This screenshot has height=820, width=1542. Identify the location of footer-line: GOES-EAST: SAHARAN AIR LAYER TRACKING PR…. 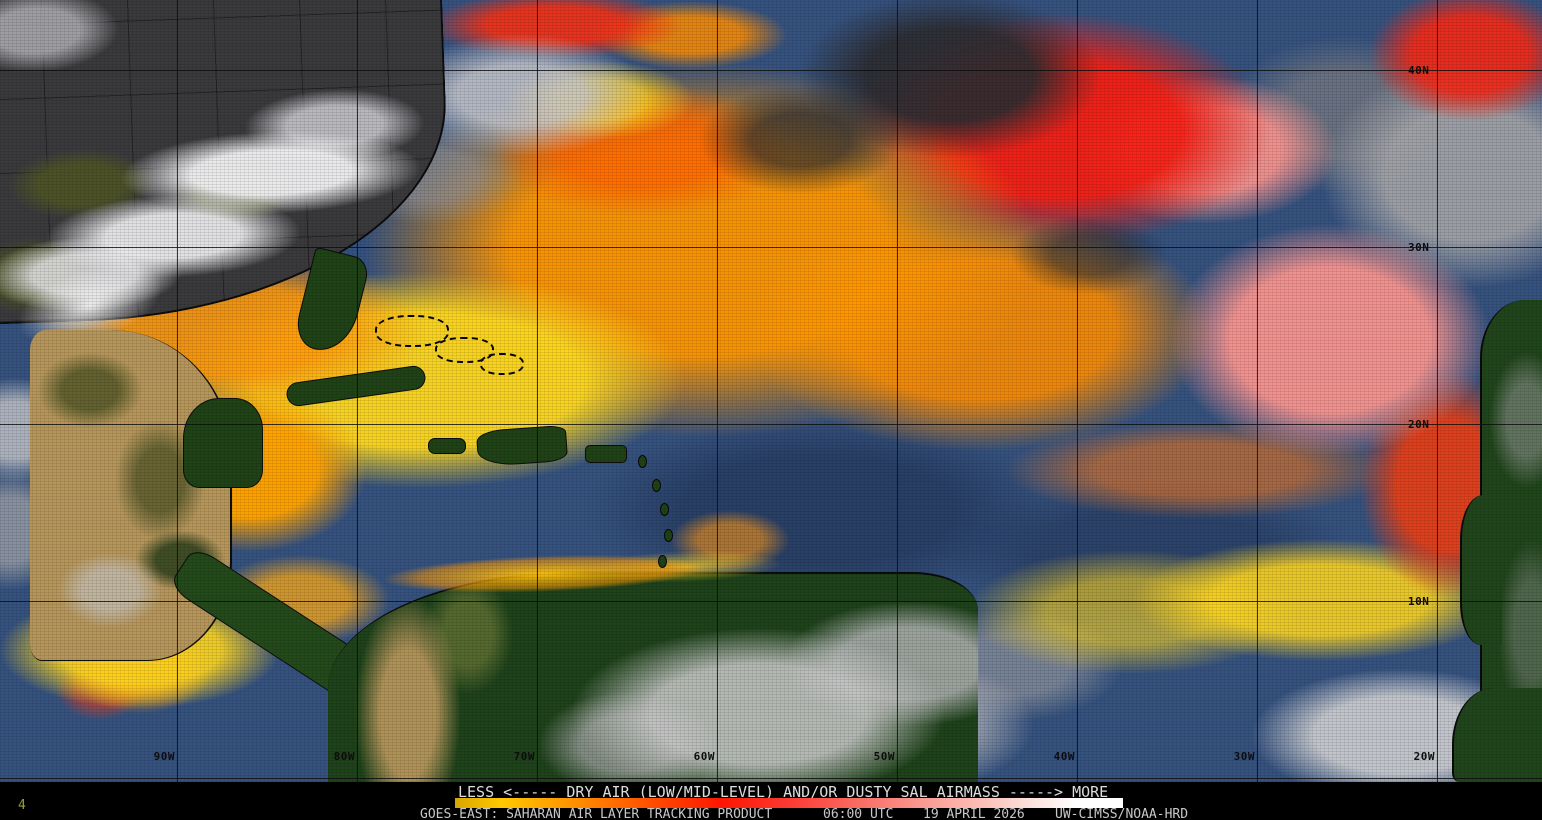
(771, 801).